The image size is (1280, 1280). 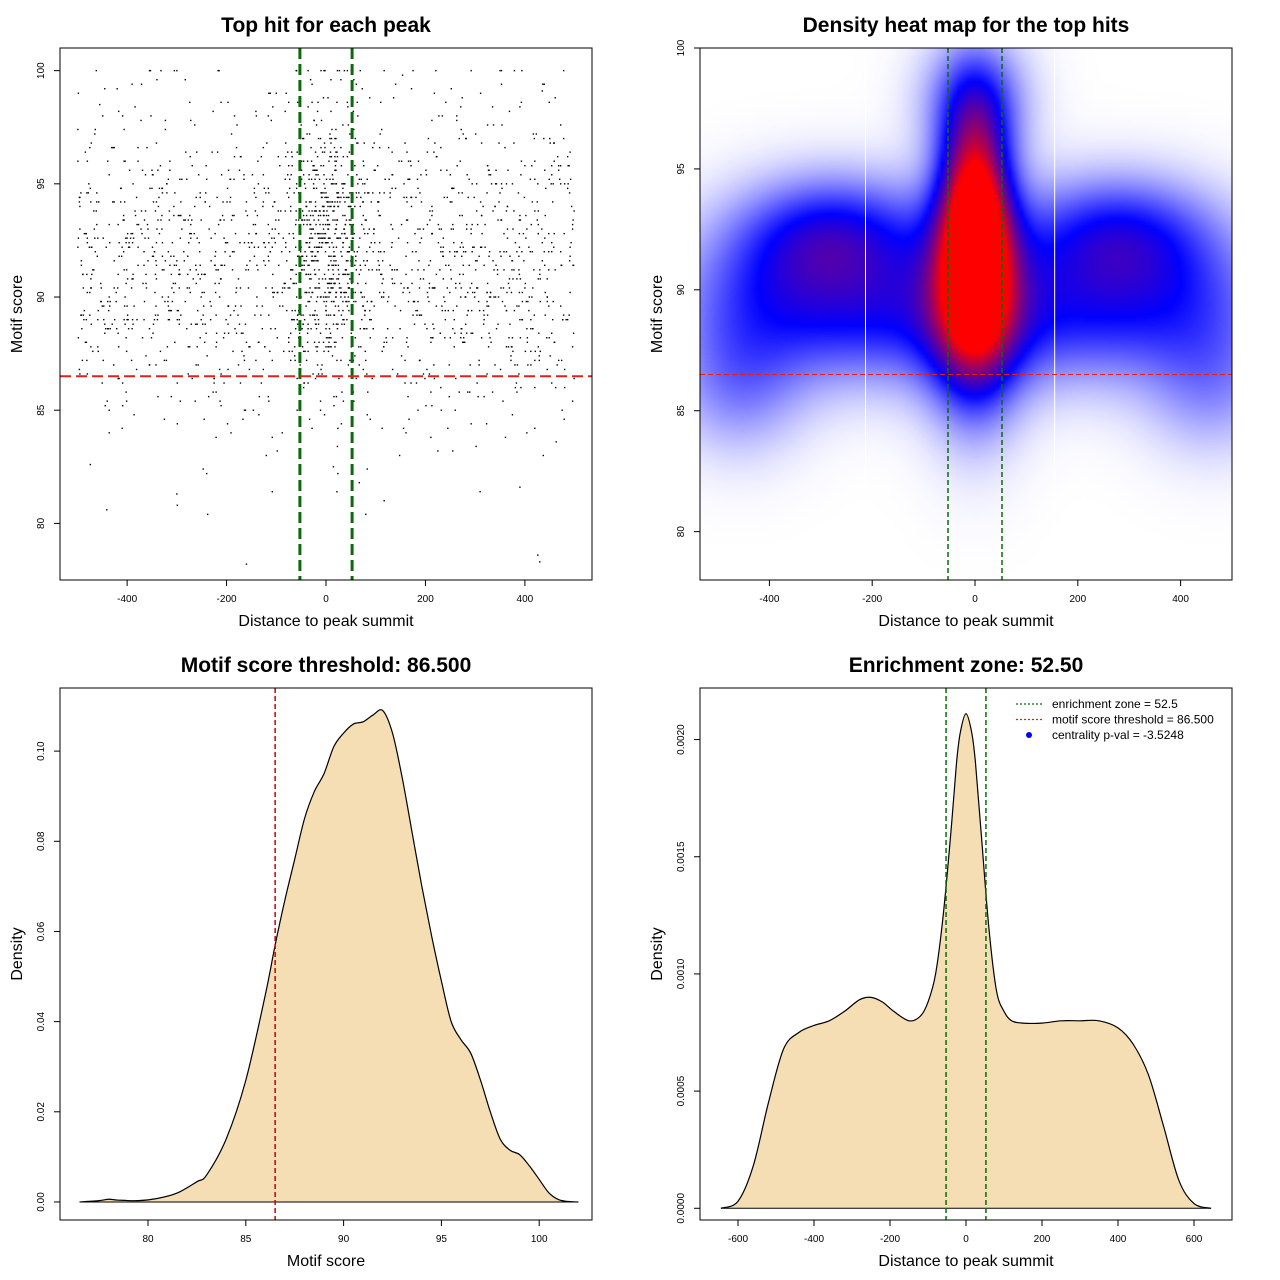 What do you see at coordinates (975, 599) in the screenshot?
I see `x-tick-label: 0` at bounding box center [975, 599].